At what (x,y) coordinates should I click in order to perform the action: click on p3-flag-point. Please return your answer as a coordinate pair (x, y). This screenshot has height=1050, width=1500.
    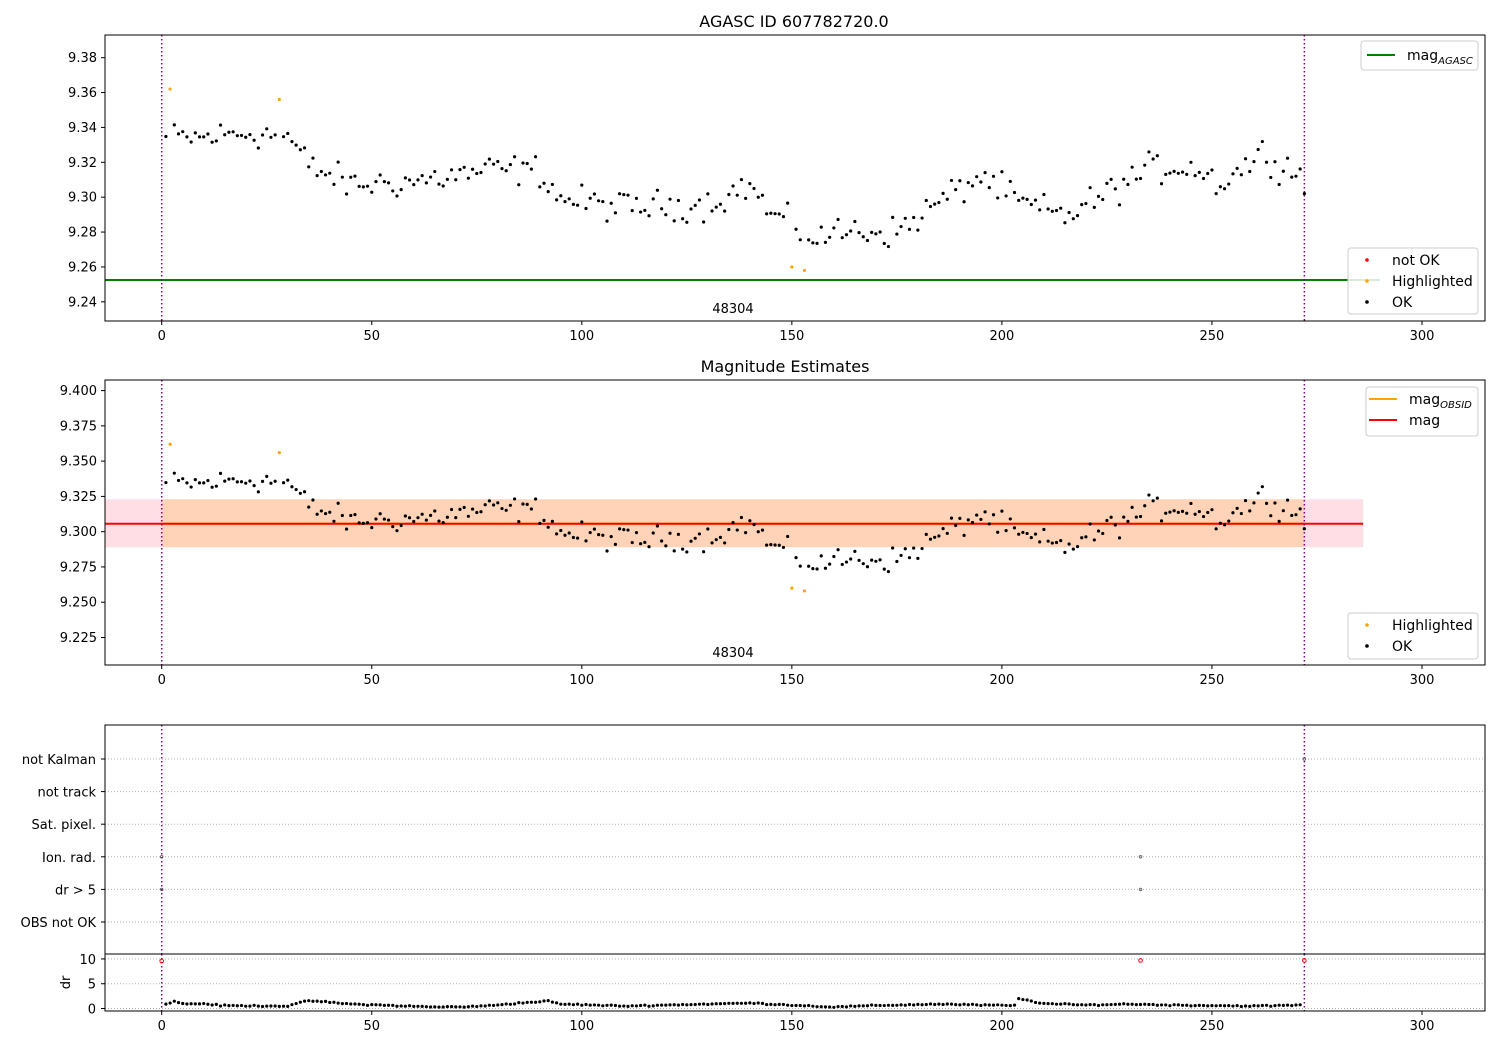
    Looking at the image, I should click on (1140, 889).